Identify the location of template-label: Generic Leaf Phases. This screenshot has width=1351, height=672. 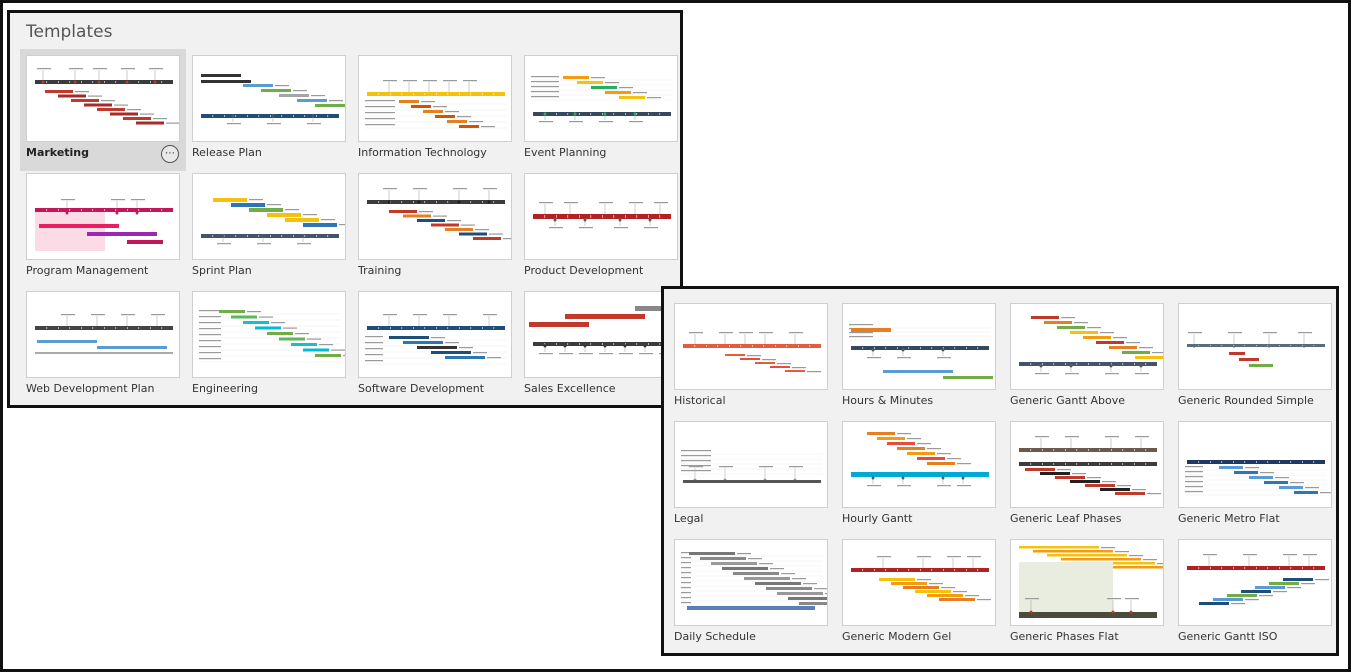
(1066, 518).